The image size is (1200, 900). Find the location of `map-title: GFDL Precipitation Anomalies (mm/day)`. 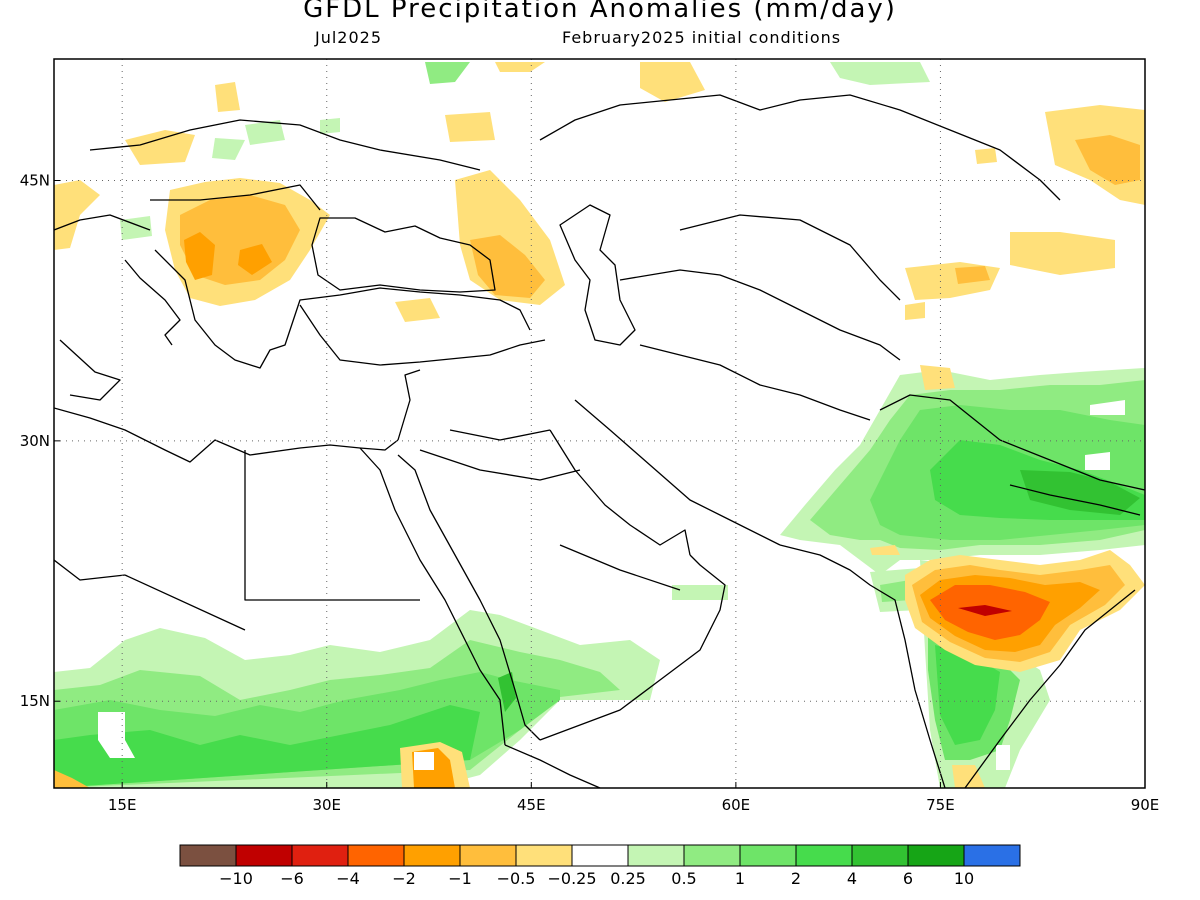

map-title: GFDL Precipitation Anomalies (mm/day) is located at coordinates (600, 12).